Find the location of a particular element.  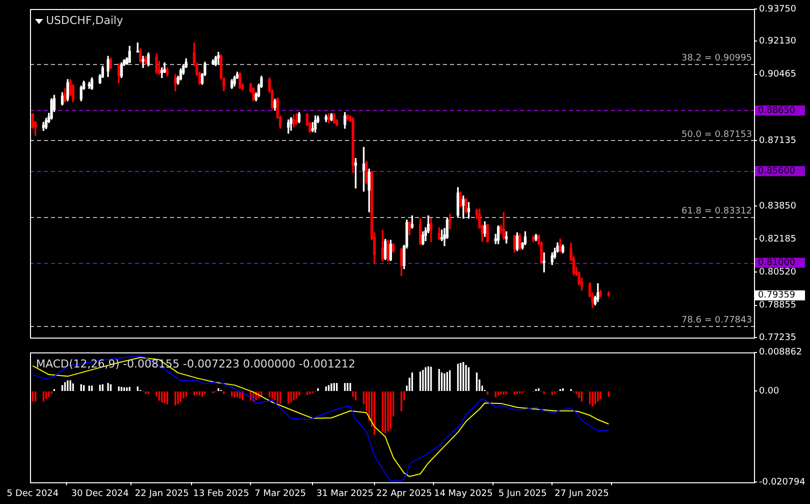

x-tick-label: 22 Jan 2025 is located at coordinates (161, 493).